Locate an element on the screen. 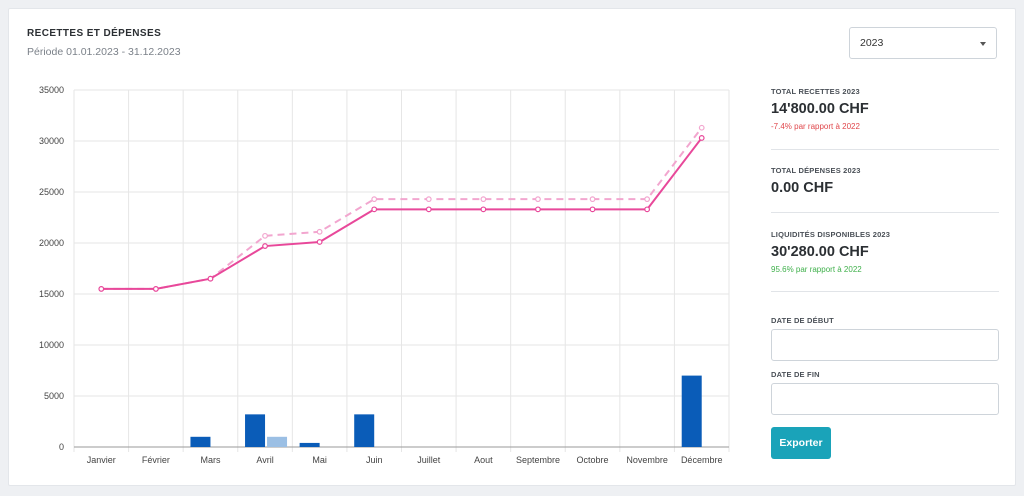  start-date-input is located at coordinates (885, 345).